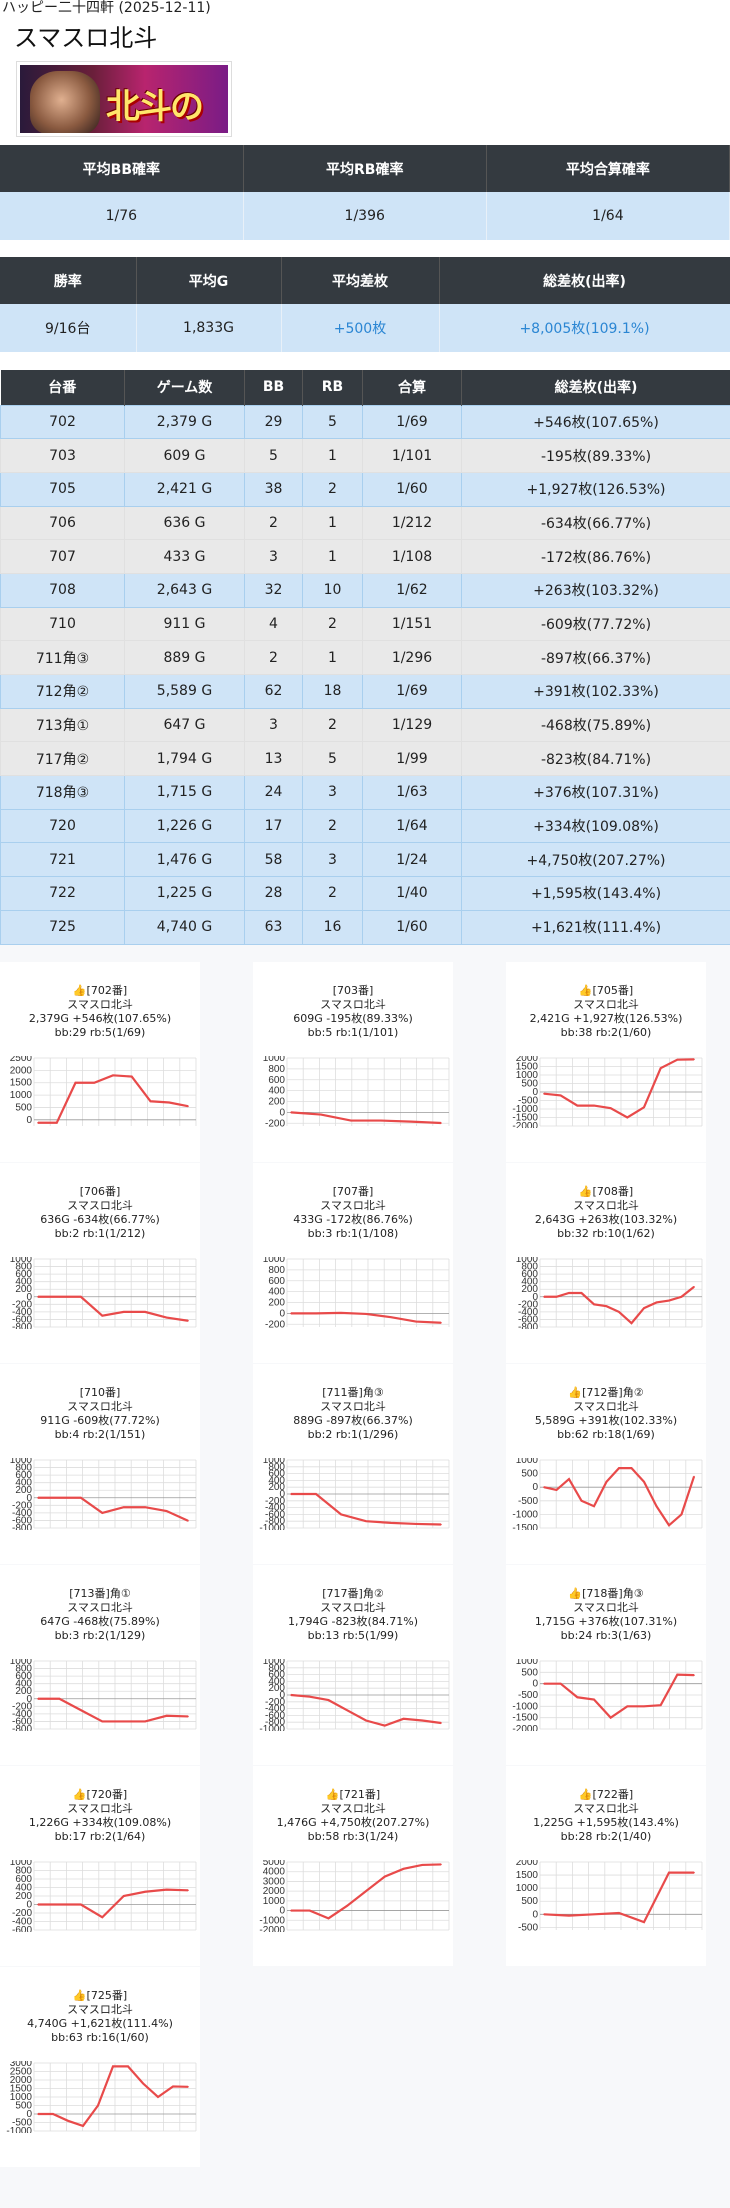  What do you see at coordinates (276, 1280) in the screenshot?
I see `y-tick-label: 600` at bounding box center [276, 1280].